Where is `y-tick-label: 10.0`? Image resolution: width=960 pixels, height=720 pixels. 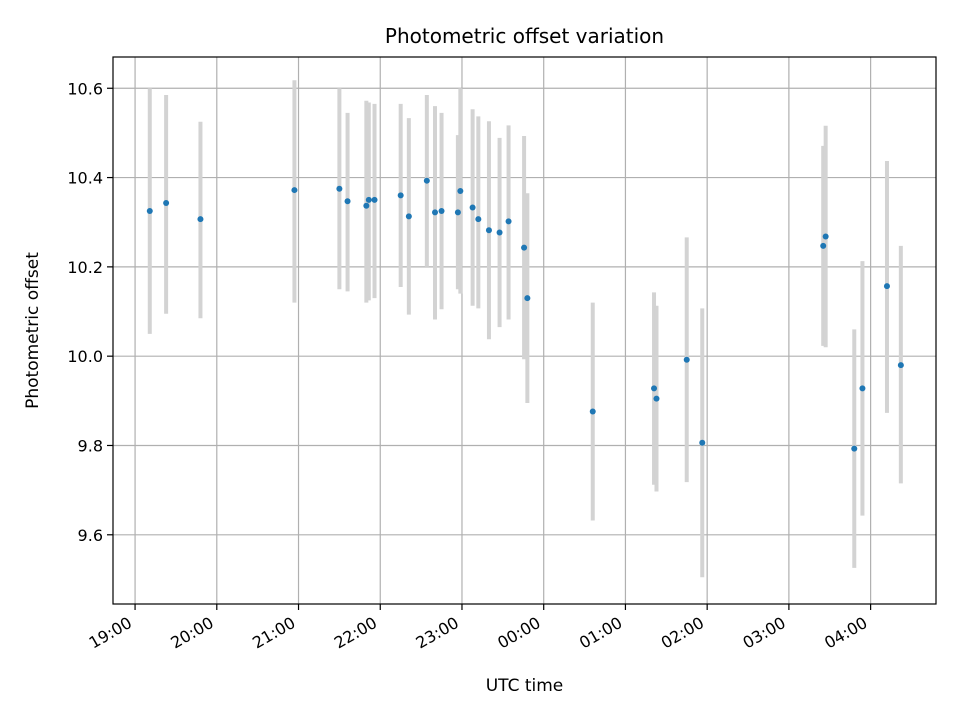
y-tick-label: 10.0 is located at coordinates (85, 356).